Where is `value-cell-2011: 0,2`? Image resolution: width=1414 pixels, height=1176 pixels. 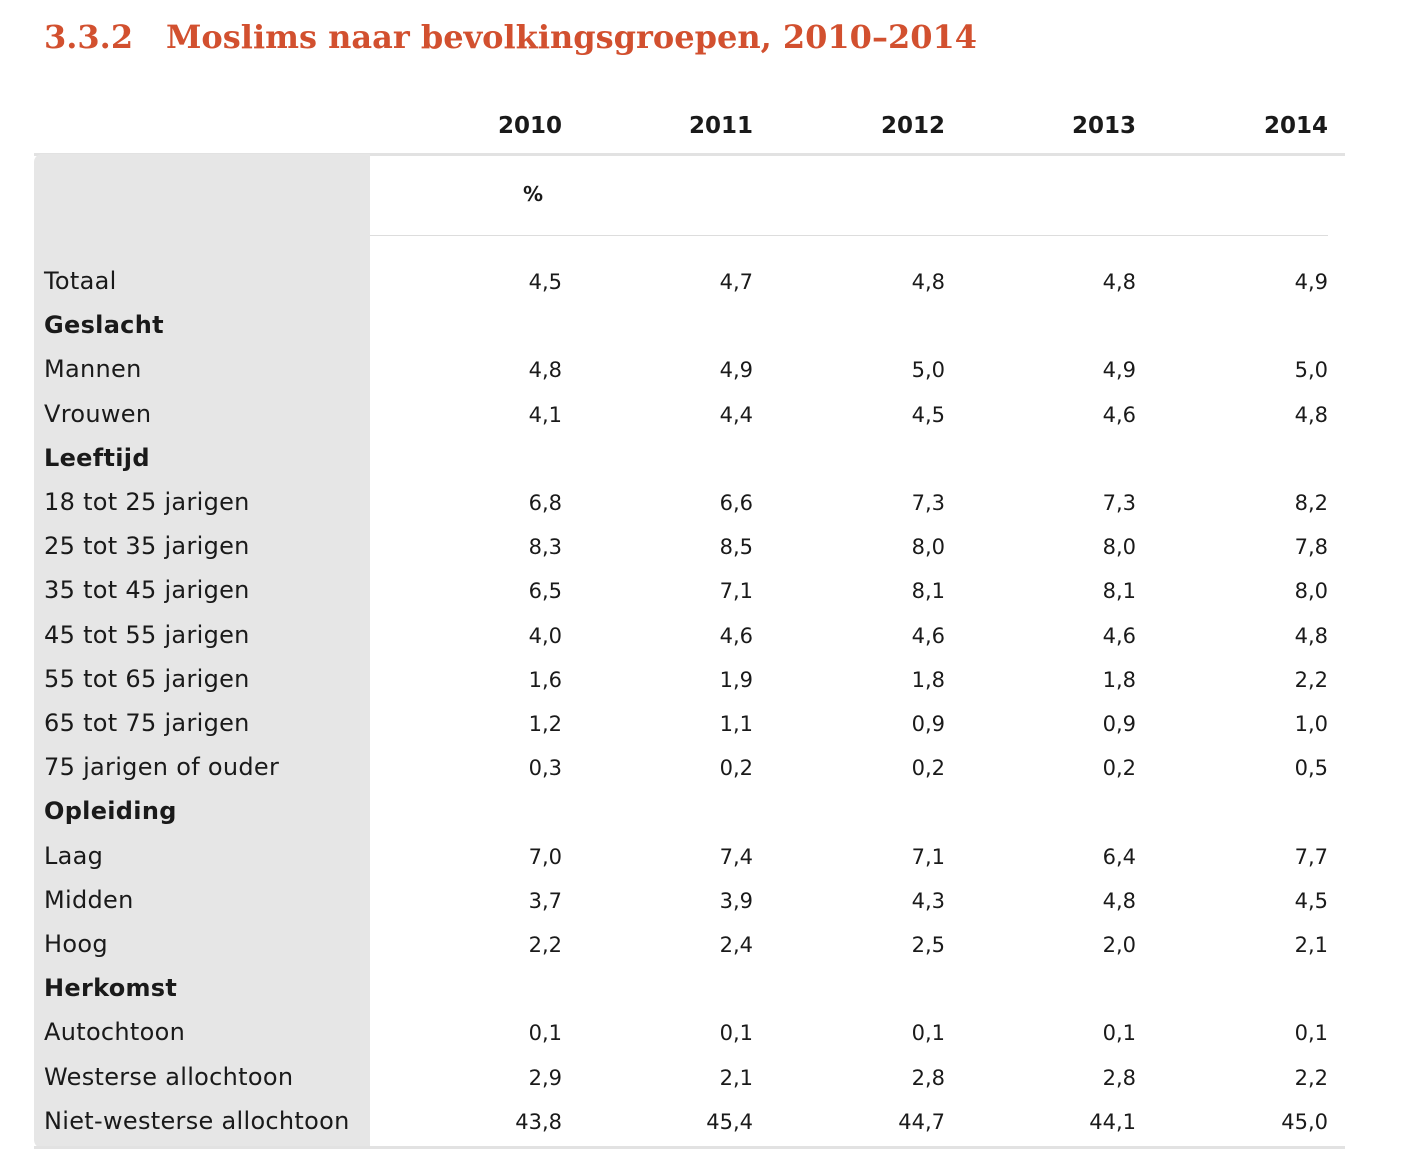 value-cell-2011: 0,2 is located at coordinates (736, 768).